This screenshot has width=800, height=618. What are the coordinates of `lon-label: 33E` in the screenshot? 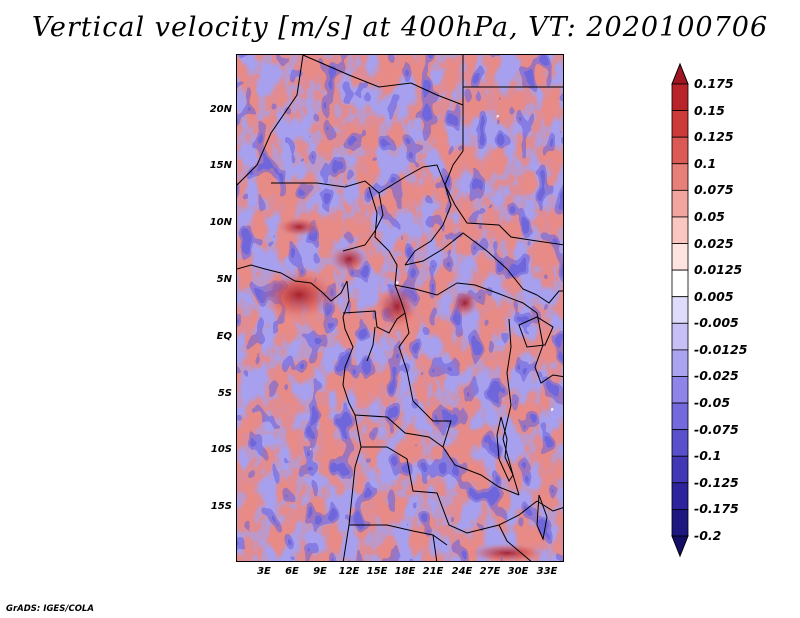 It's located at (547, 571).